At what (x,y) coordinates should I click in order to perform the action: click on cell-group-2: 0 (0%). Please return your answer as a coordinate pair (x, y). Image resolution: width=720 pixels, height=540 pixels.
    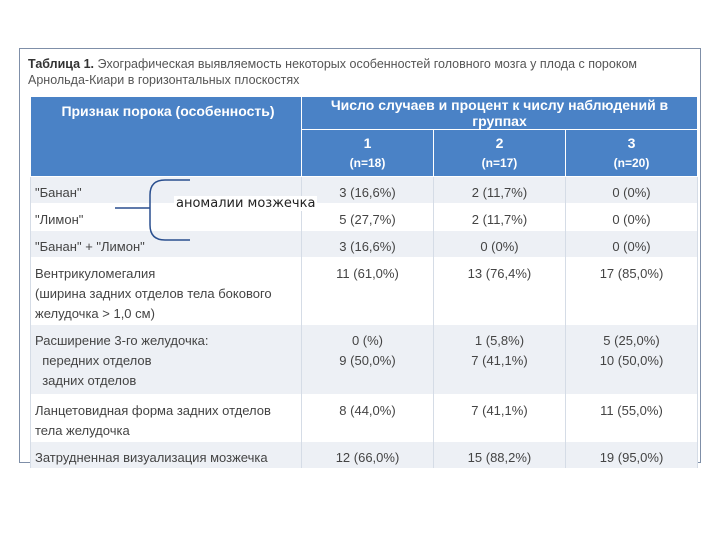
    Looking at the image, I should click on (499, 244).